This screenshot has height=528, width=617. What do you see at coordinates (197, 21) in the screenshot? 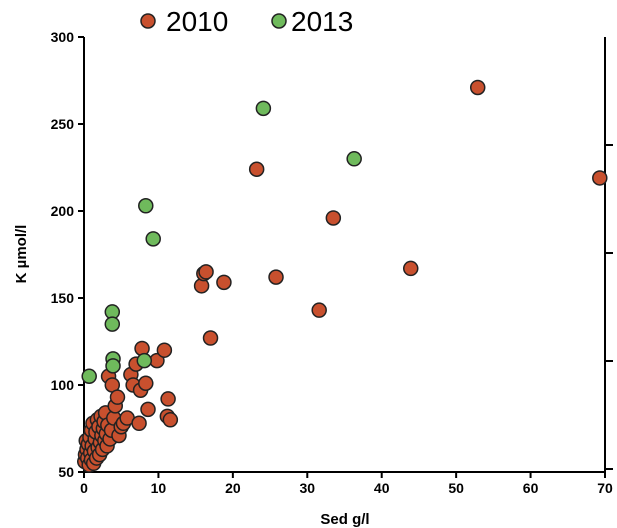
I see `legend-label-2010: 2010` at bounding box center [197, 21].